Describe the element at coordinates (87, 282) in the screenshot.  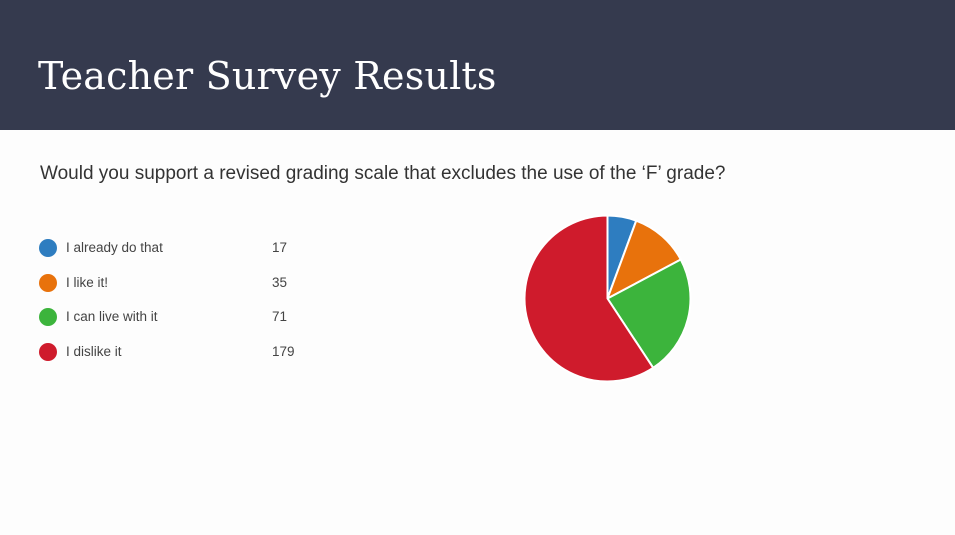
I see `legend-label: I like it!` at that location.